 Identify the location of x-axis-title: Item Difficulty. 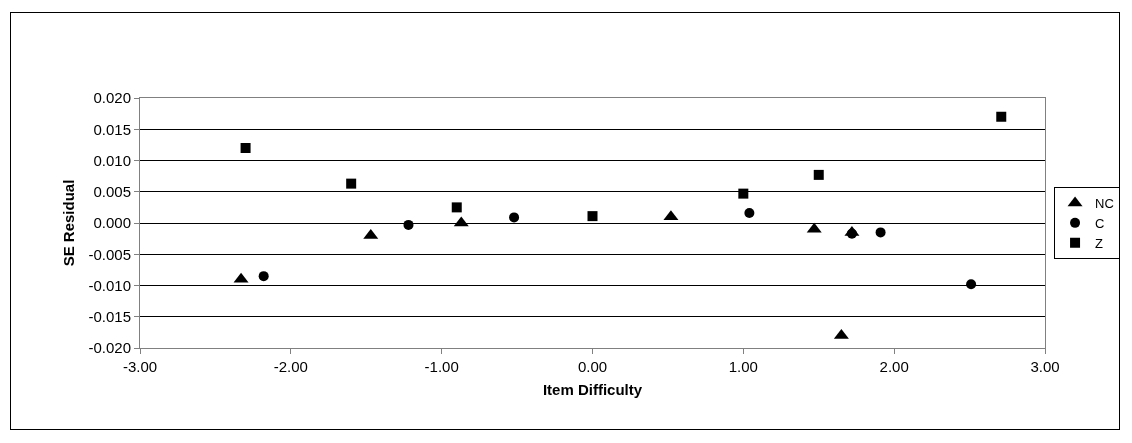
(592, 389).